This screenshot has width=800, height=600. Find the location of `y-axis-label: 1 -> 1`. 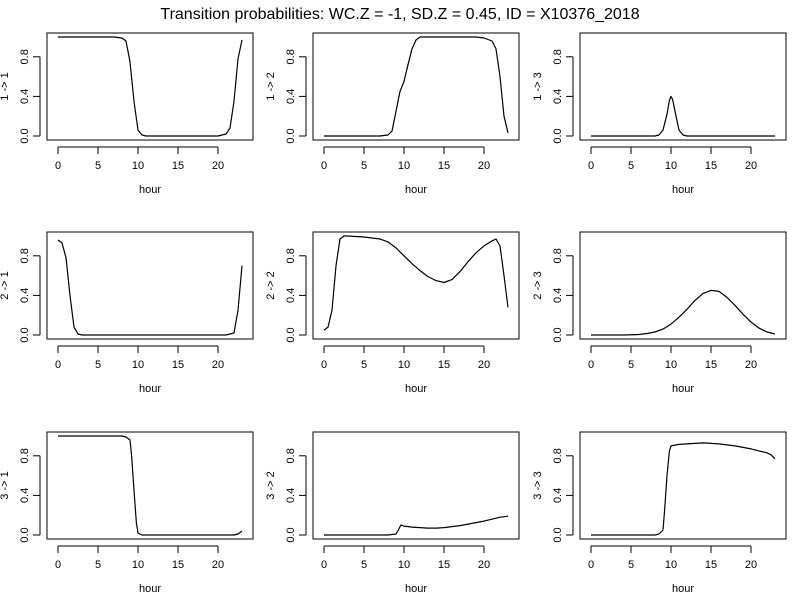

y-axis-label: 1 -> 1 is located at coordinates (5, 86).